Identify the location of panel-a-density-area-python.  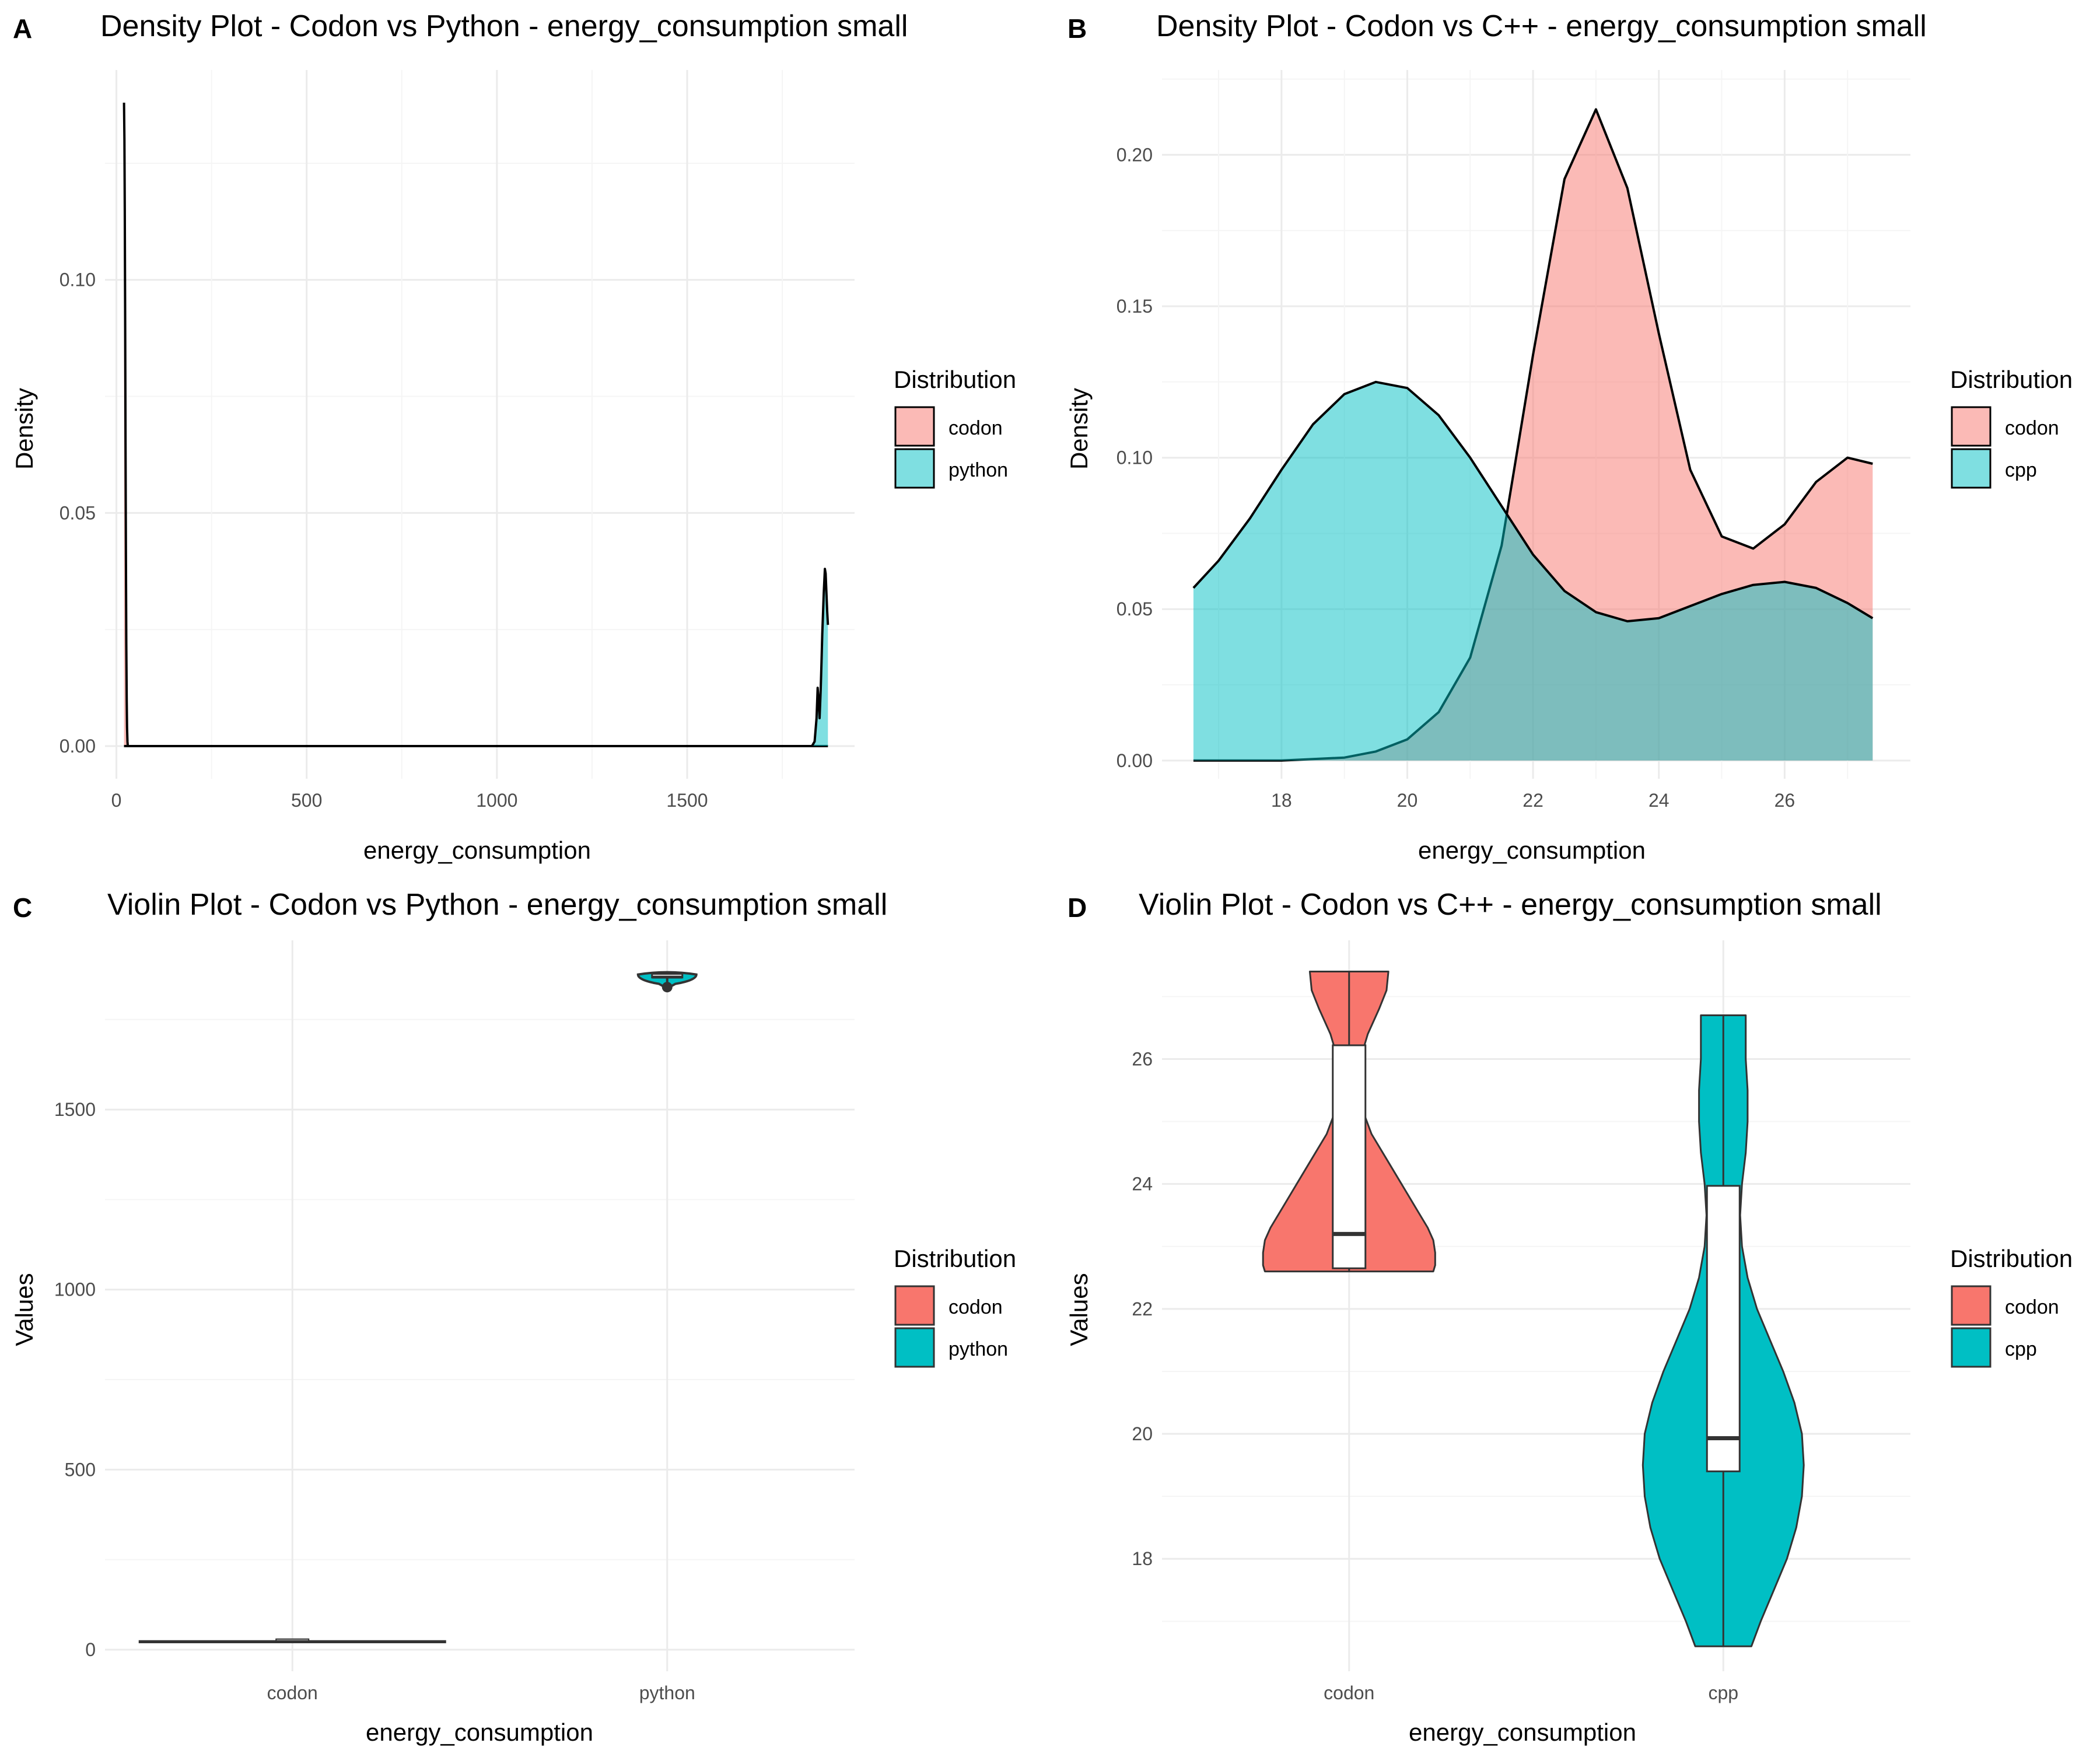
(476, 657).